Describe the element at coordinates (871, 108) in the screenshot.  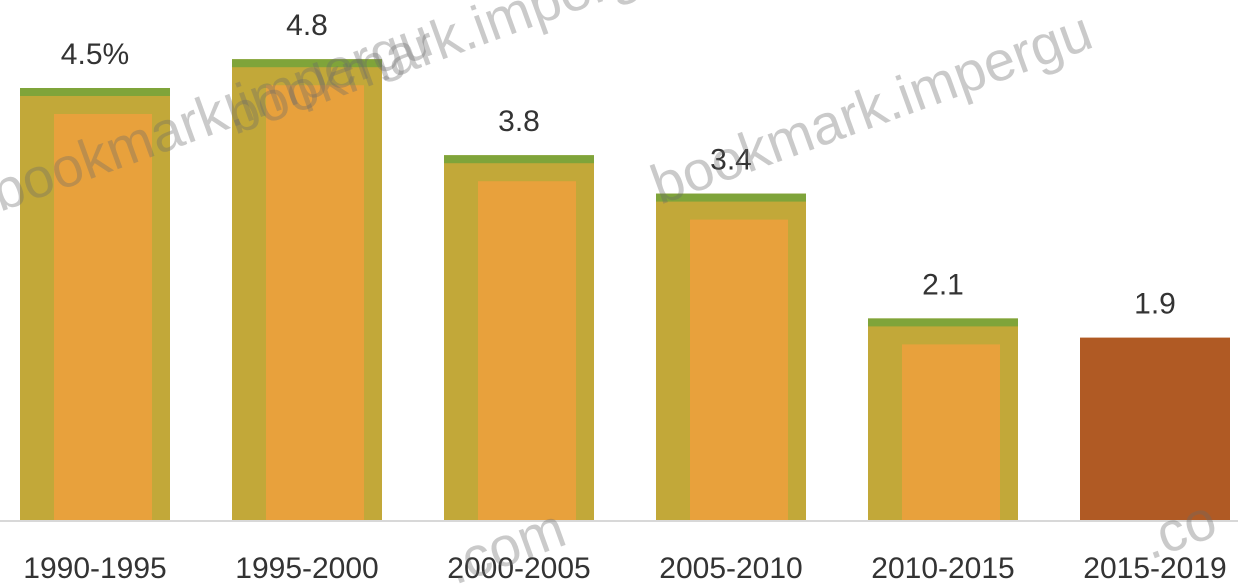
I see `watermark-text: bookmark.impergu` at that location.